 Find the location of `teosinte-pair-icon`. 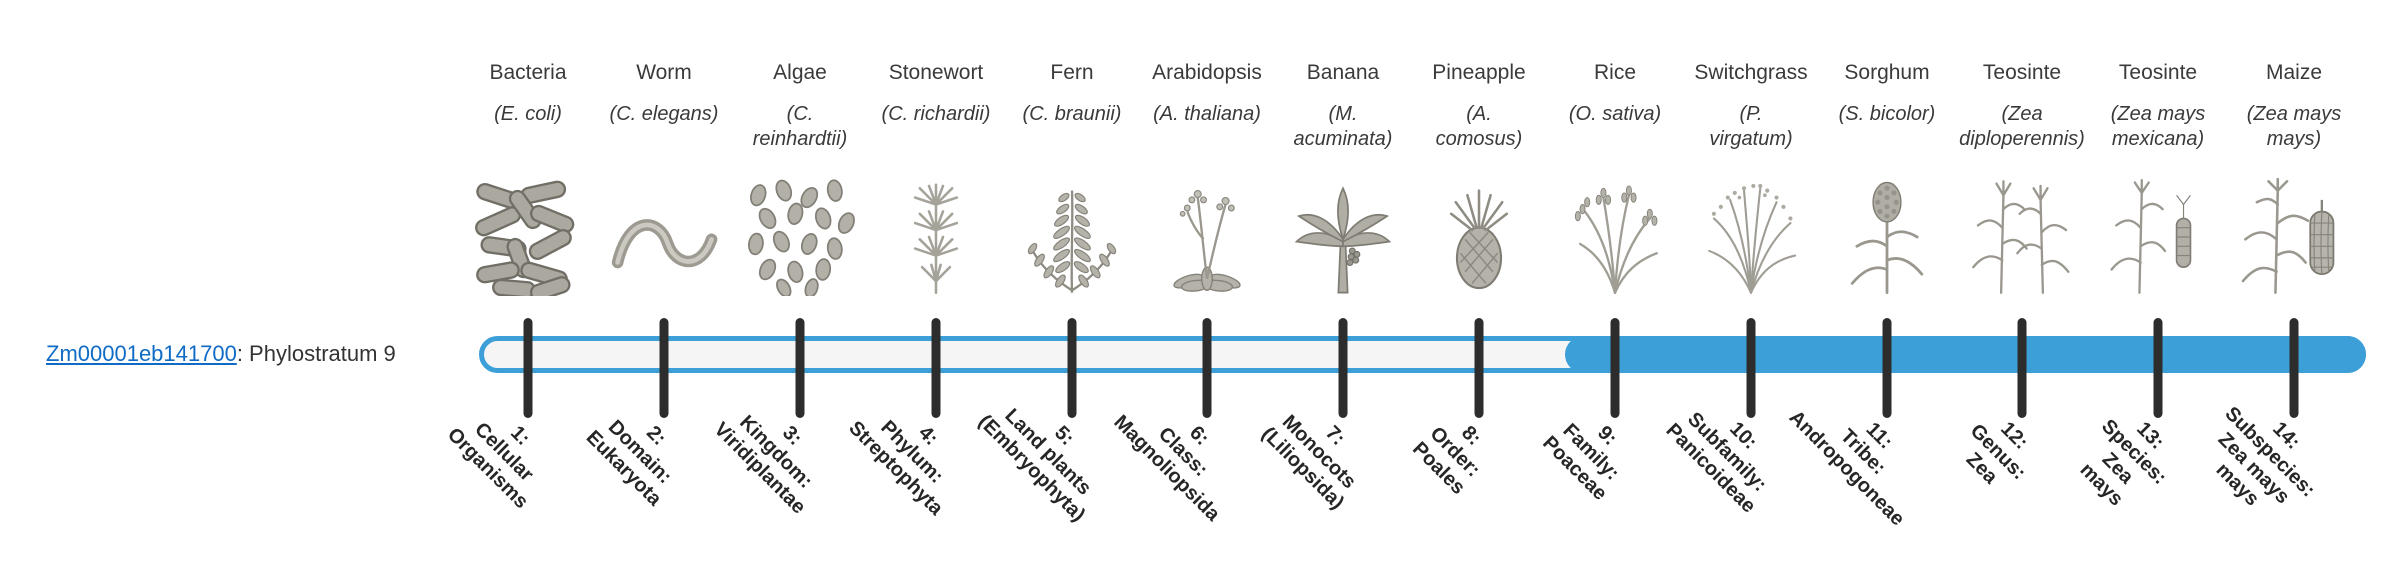

teosinte-pair-icon is located at coordinates (2022, 232).